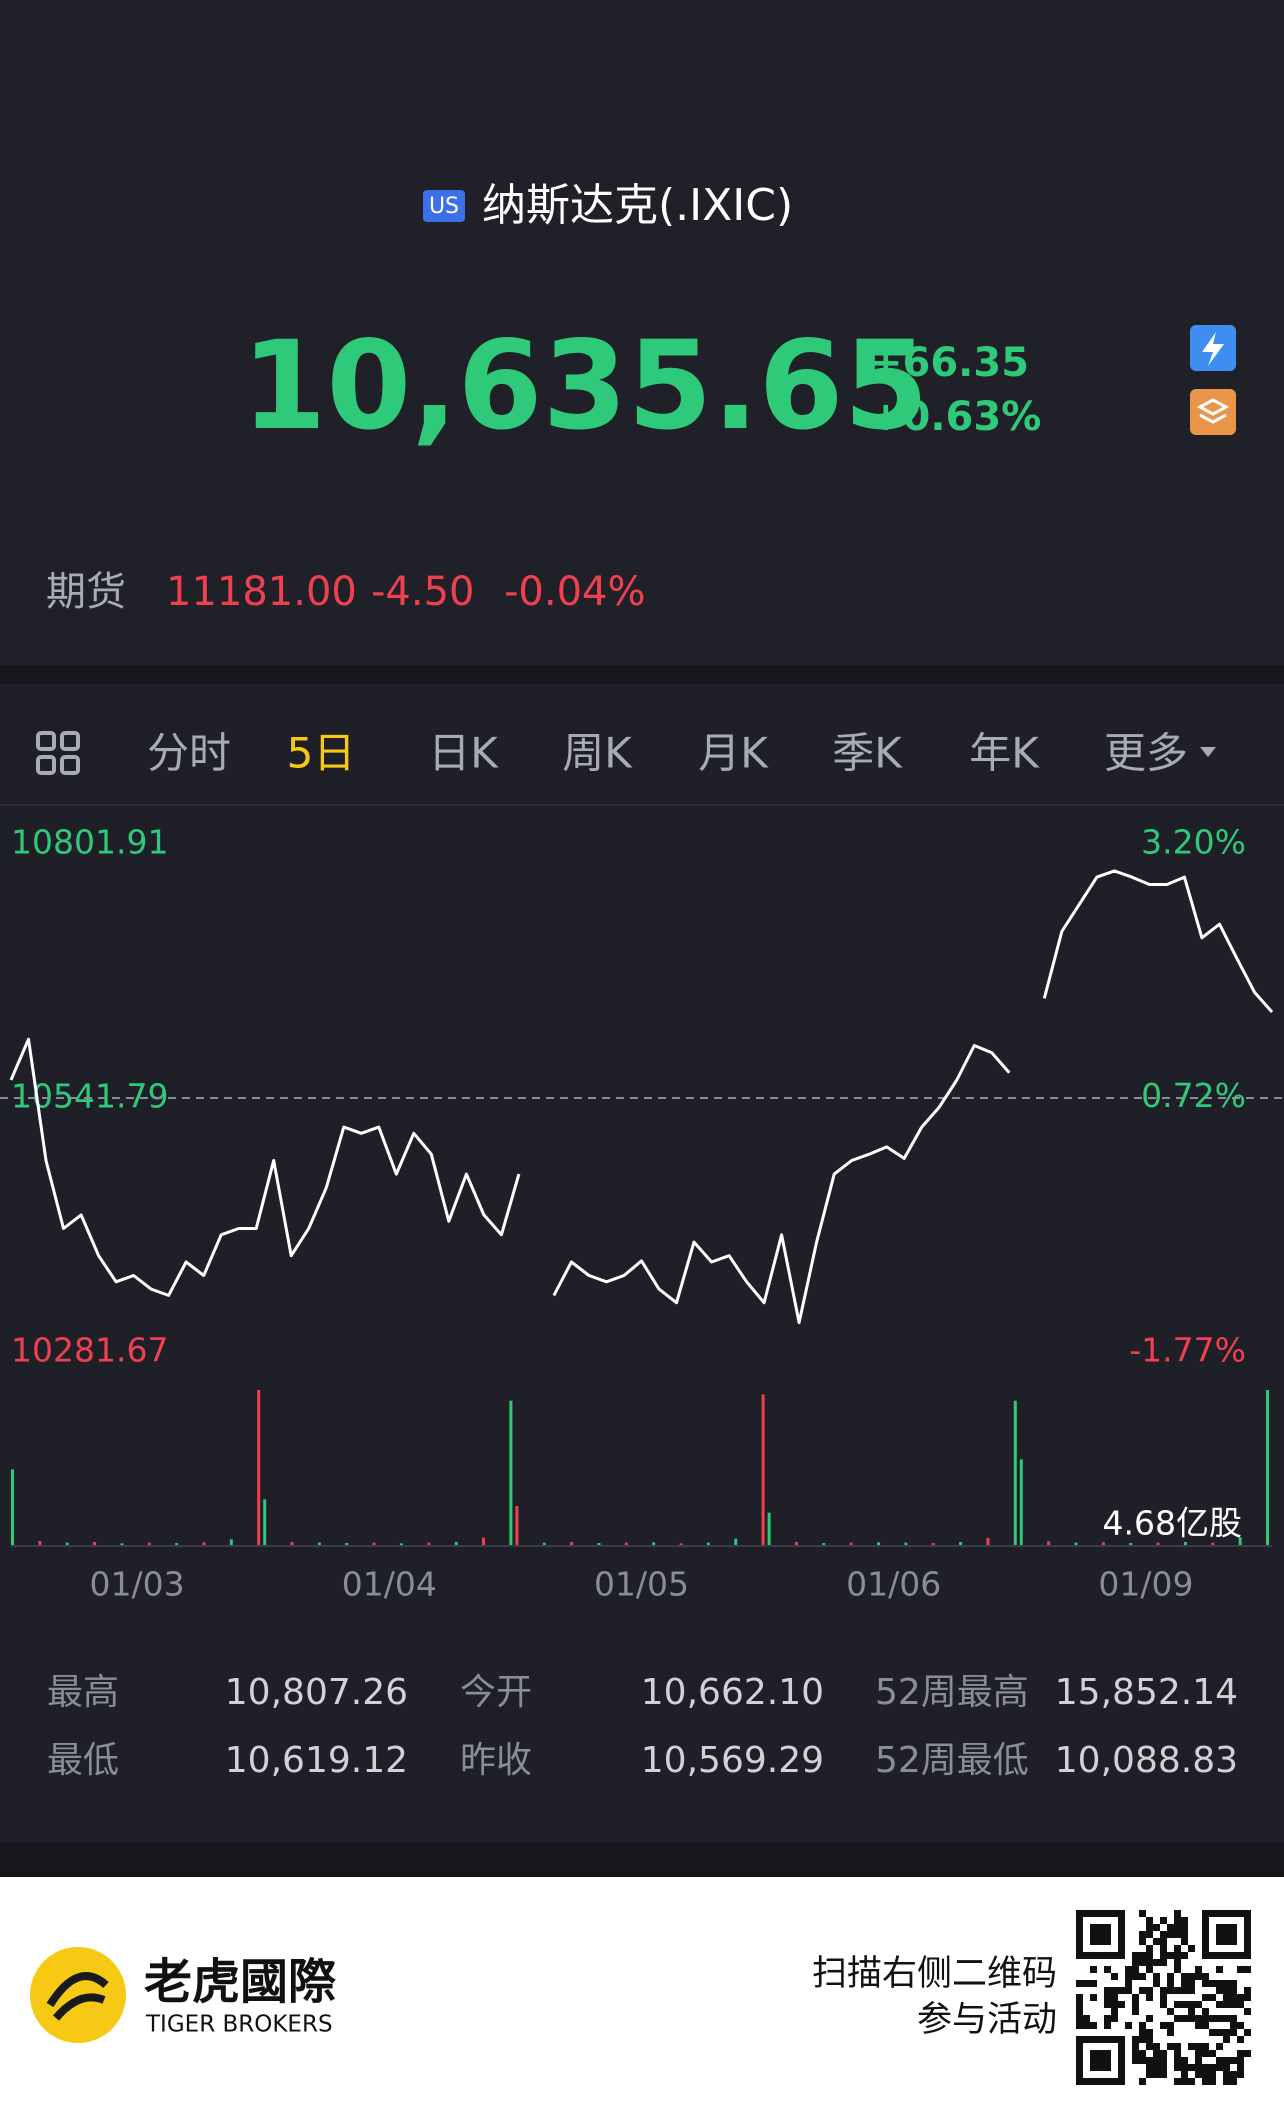  I want to click on y2-tick-label: -1.77%, so click(1187, 1350).